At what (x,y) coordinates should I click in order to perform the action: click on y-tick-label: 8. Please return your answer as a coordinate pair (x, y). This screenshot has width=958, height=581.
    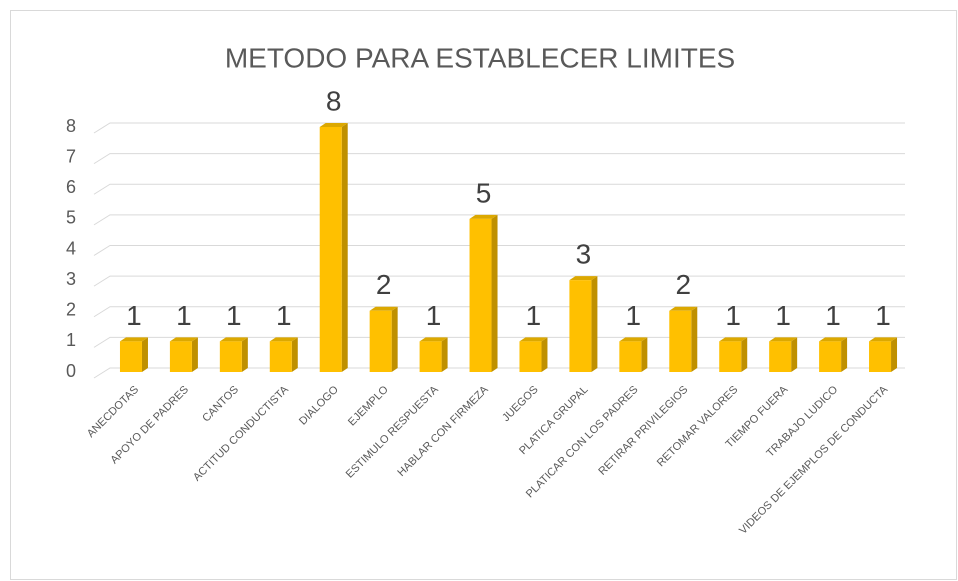
    Looking at the image, I should click on (71, 126).